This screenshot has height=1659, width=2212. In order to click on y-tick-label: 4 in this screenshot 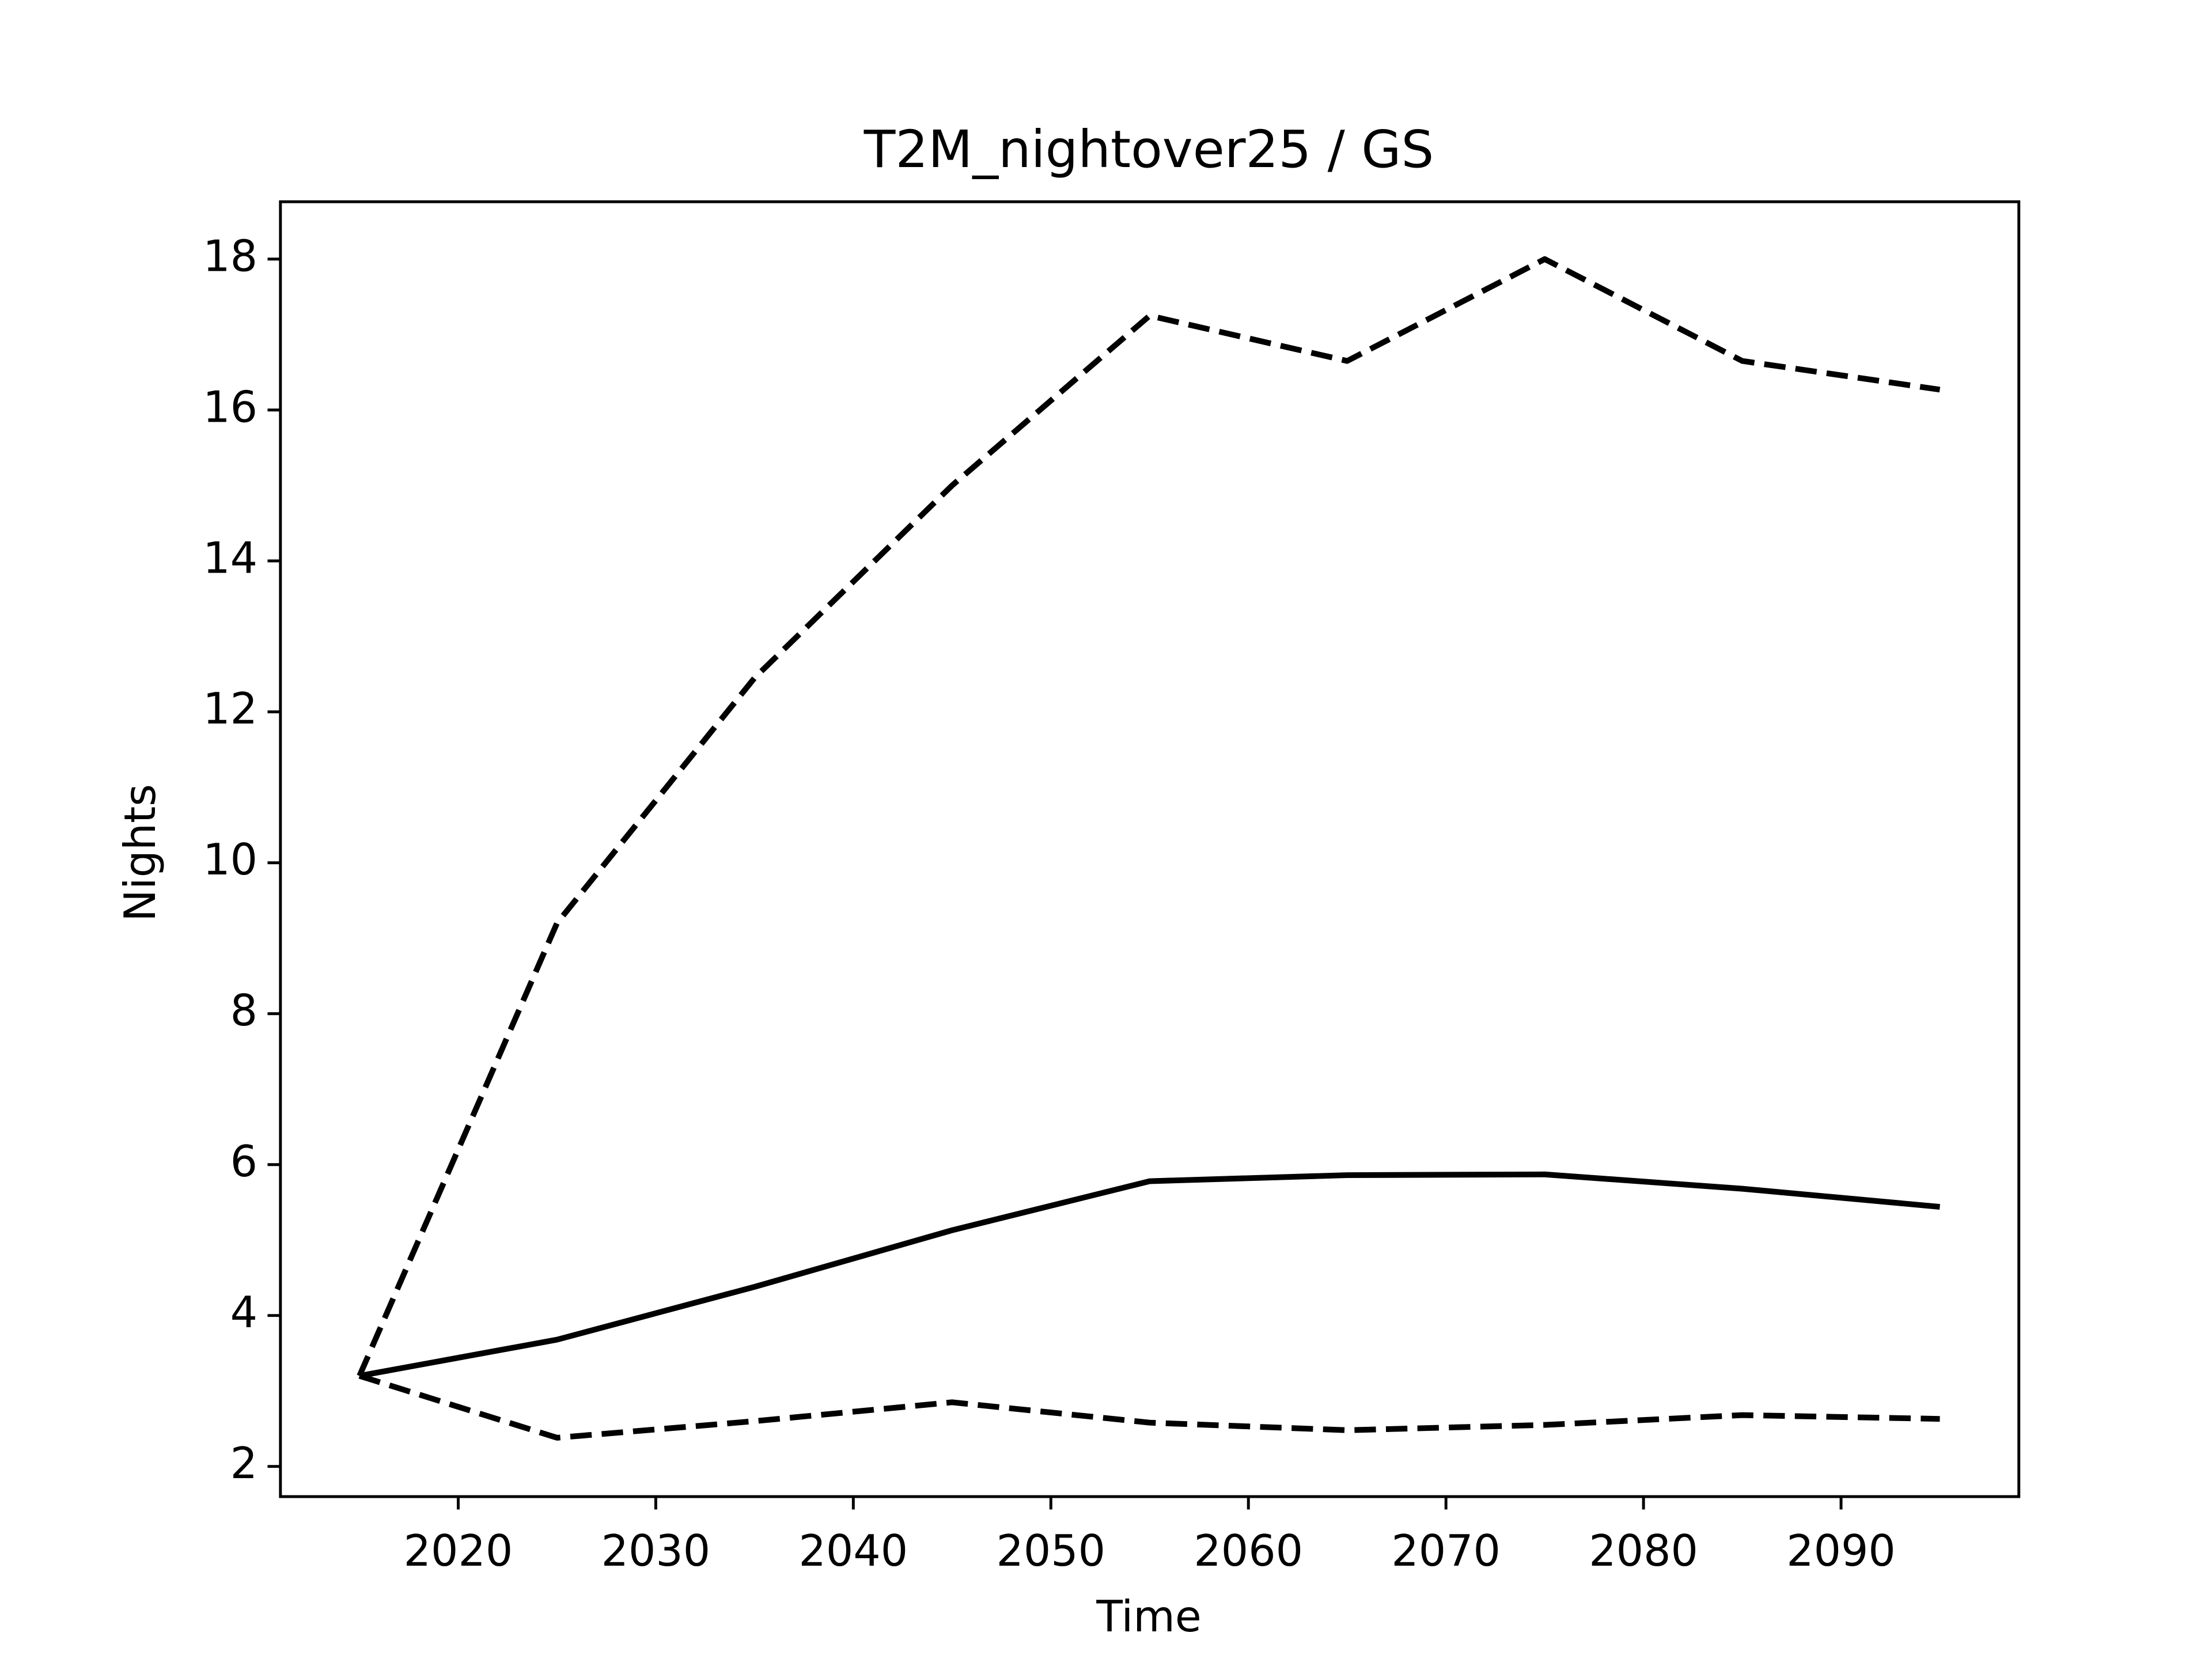, I will do `click(243, 1312)`.